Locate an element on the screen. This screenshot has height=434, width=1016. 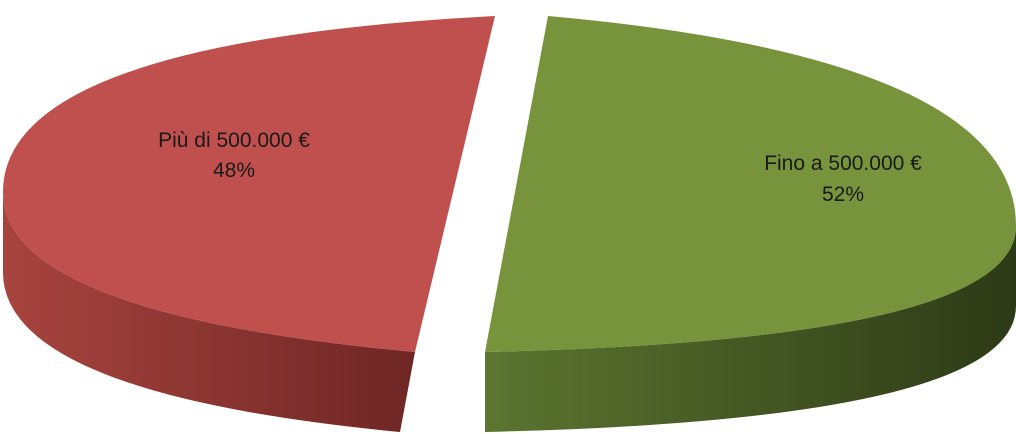
label-more-than-500k: Più di 500.000 € is located at coordinates (234, 140).